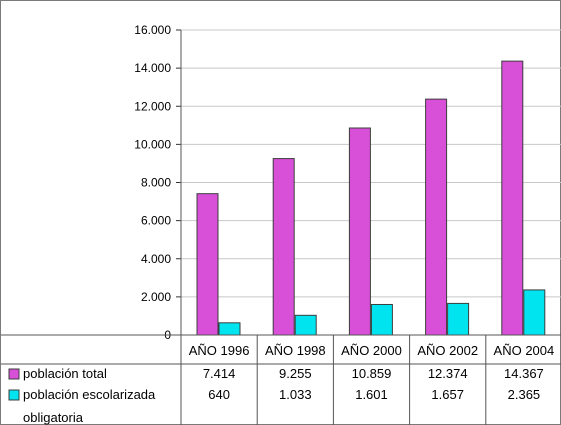 This screenshot has width=561, height=425. What do you see at coordinates (65, 373) in the screenshot?
I see `legend-label-poblacion-total: población total` at bounding box center [65, 373].